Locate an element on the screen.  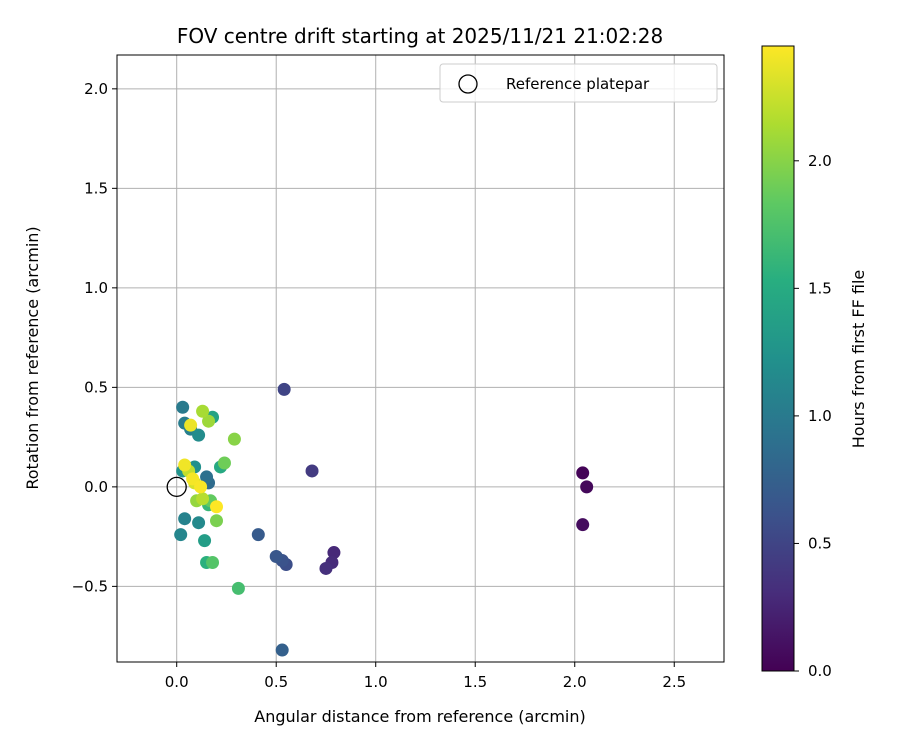
x-tick-label: 1.0 is located at coordinates (376, 682).